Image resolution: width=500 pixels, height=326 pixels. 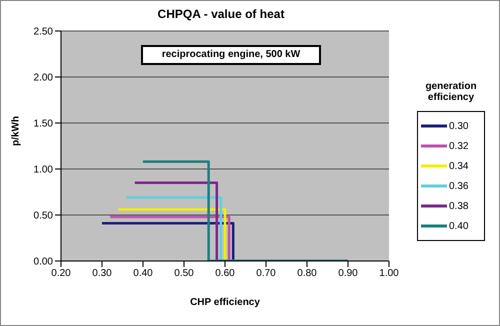 I want to click on annotation: reciprocating engine, 500 kW, so click(x=231, y=54).